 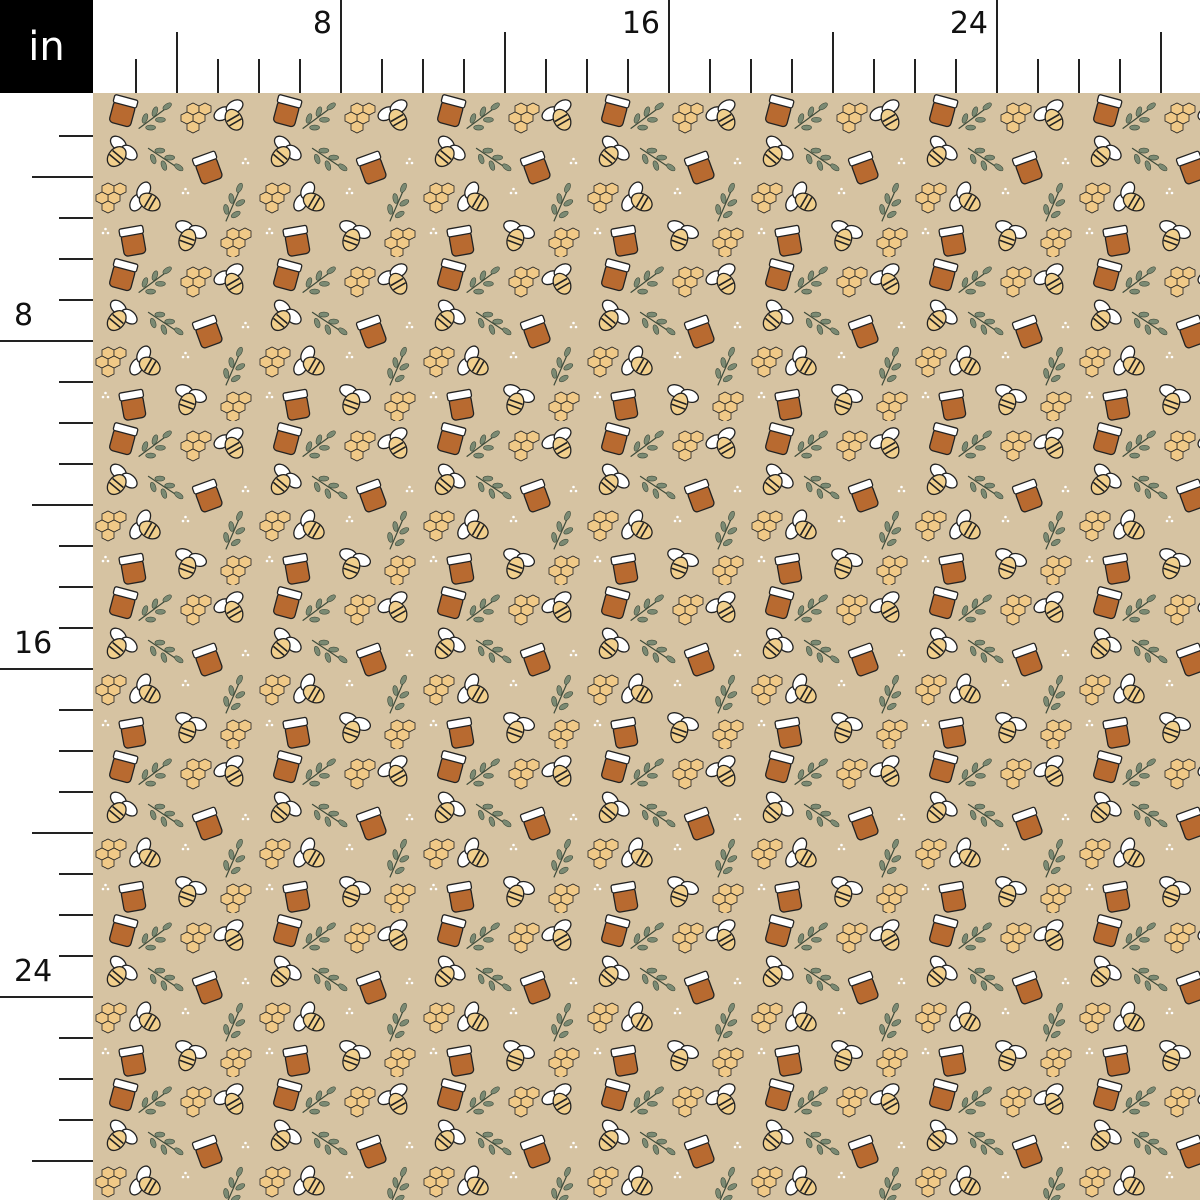 I want to click on top-ruler: 8 16 24, so click(x=646, y=46).